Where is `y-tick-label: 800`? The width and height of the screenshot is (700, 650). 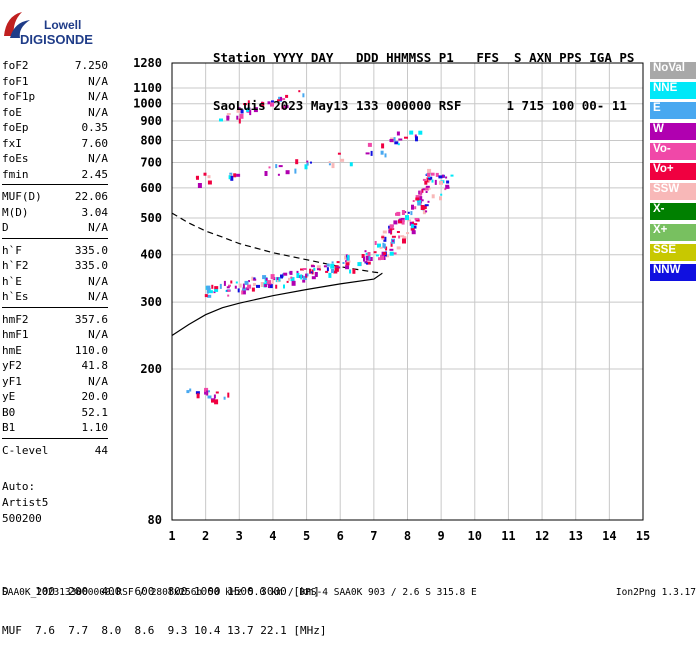 y-tick-label: 800 is located at coordinates (151, 140).